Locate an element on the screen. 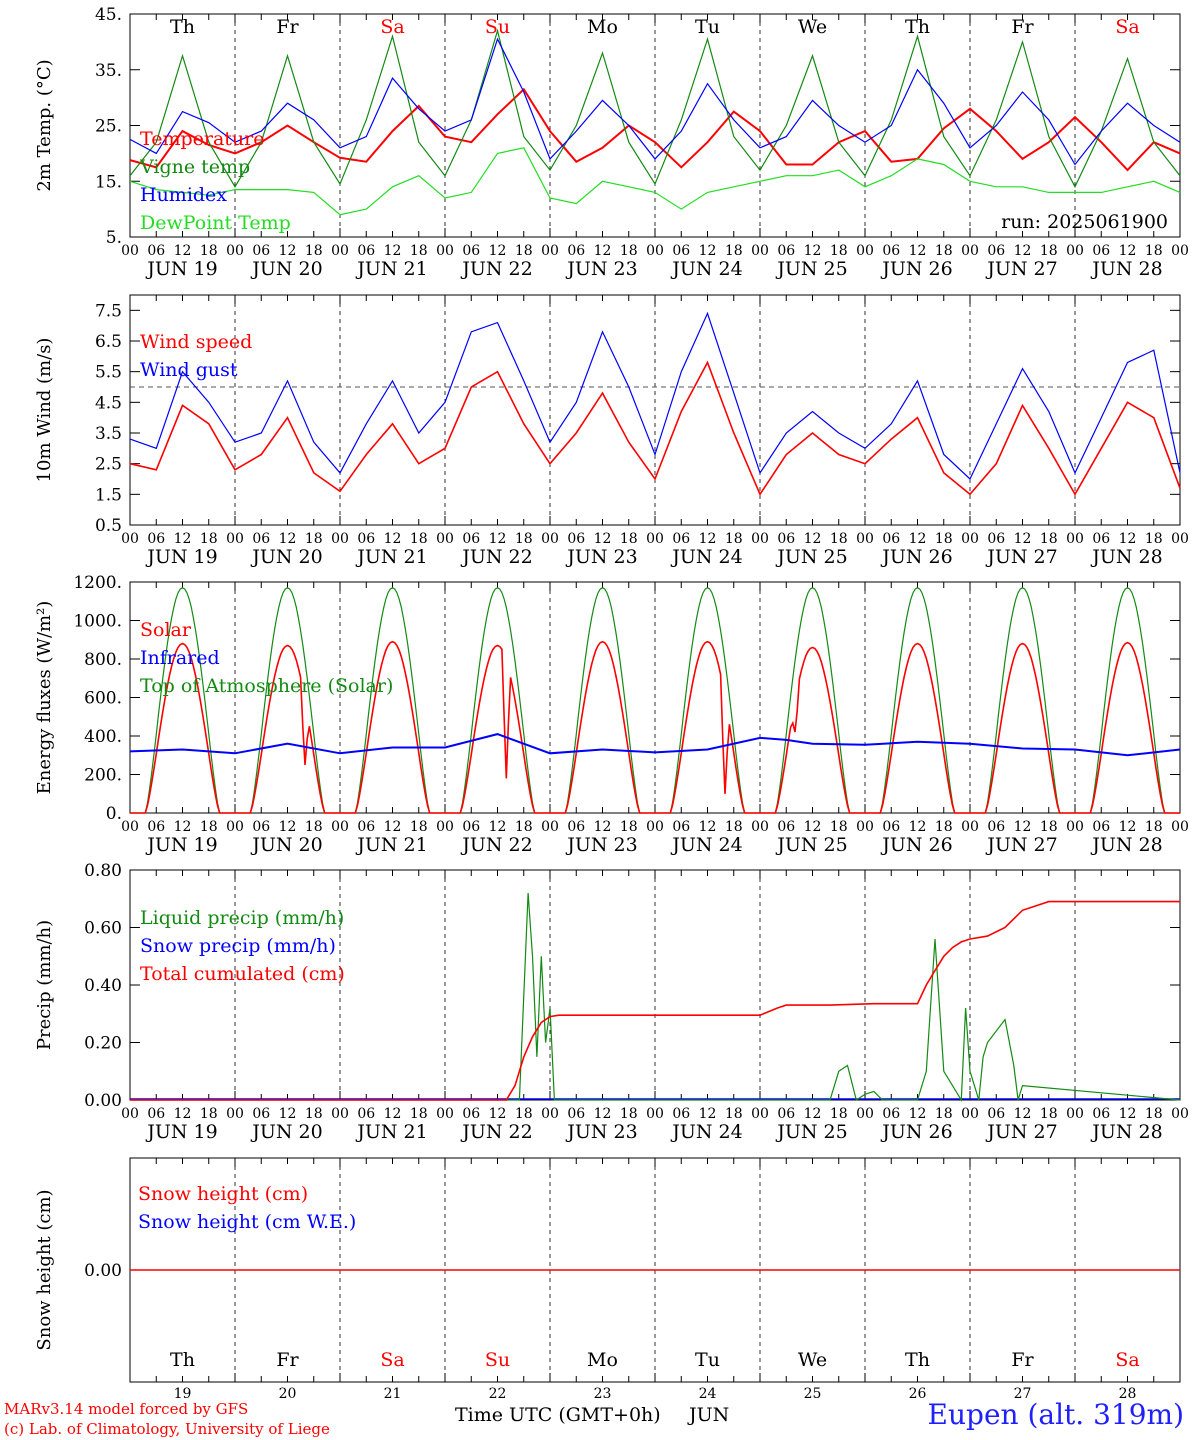  y-tick-label: 5. is located at coordinates (114, 238).